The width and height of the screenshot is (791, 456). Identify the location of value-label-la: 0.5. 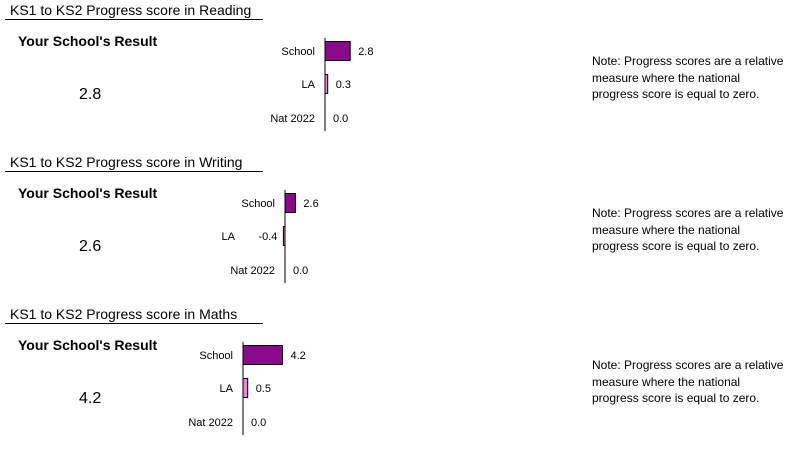
(263, 389).